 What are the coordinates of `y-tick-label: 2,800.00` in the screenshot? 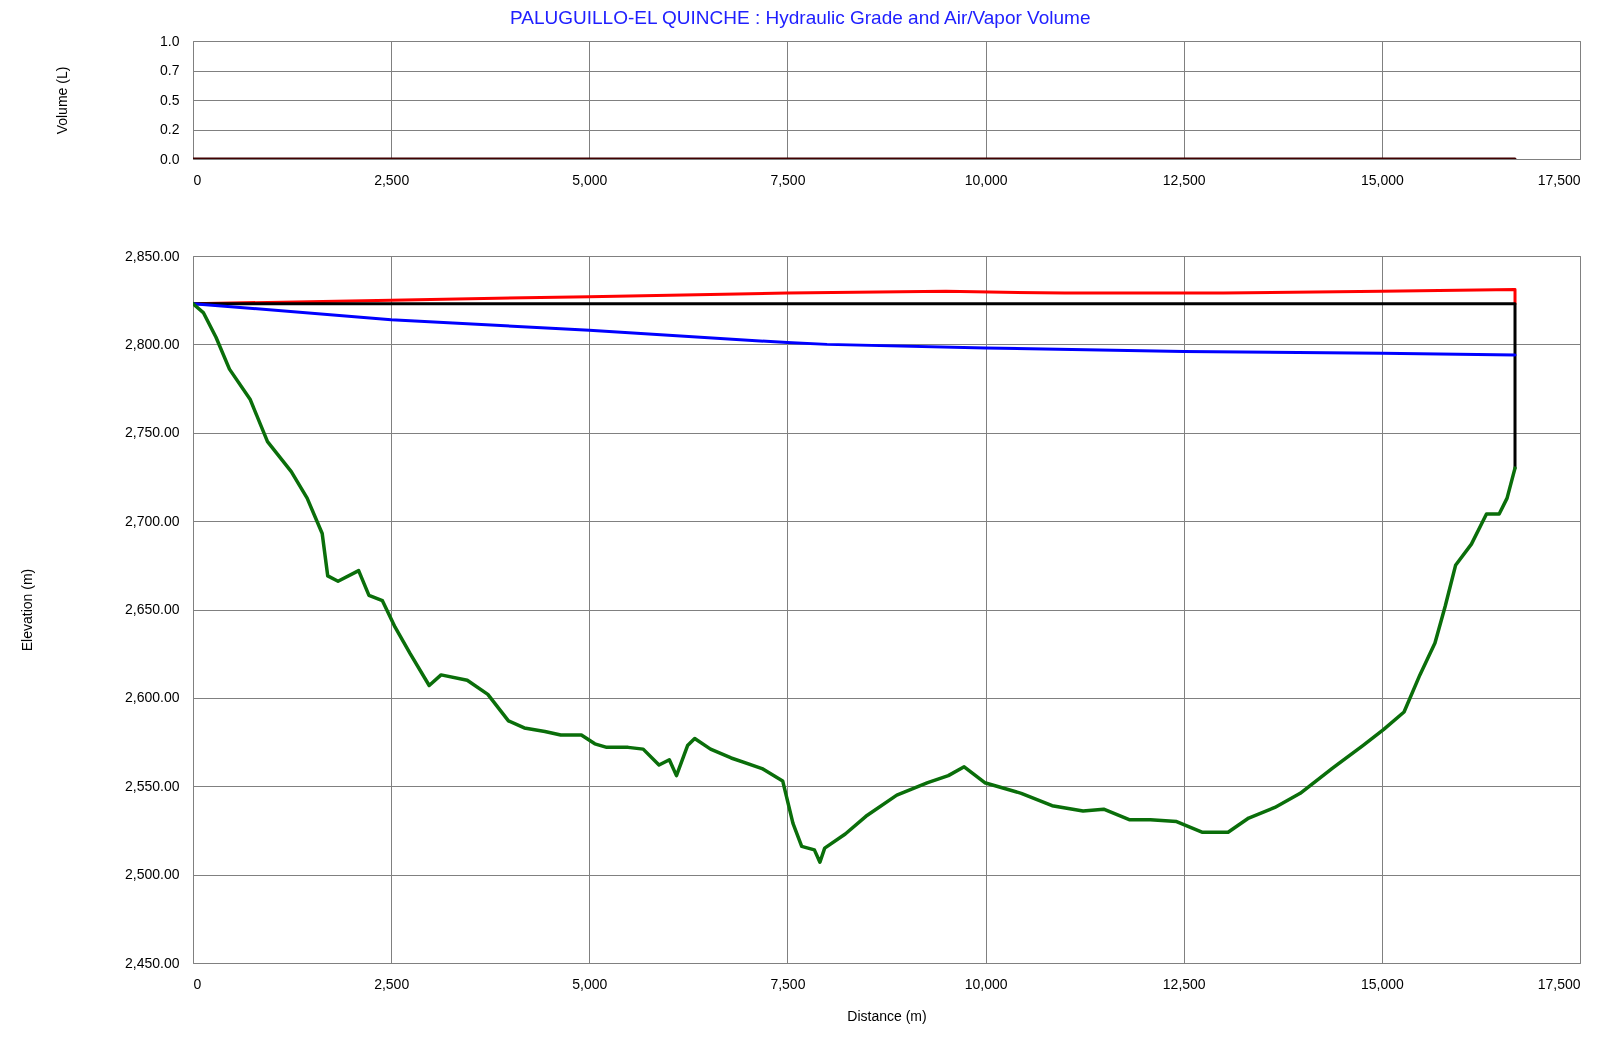 It's located at (152, 343).